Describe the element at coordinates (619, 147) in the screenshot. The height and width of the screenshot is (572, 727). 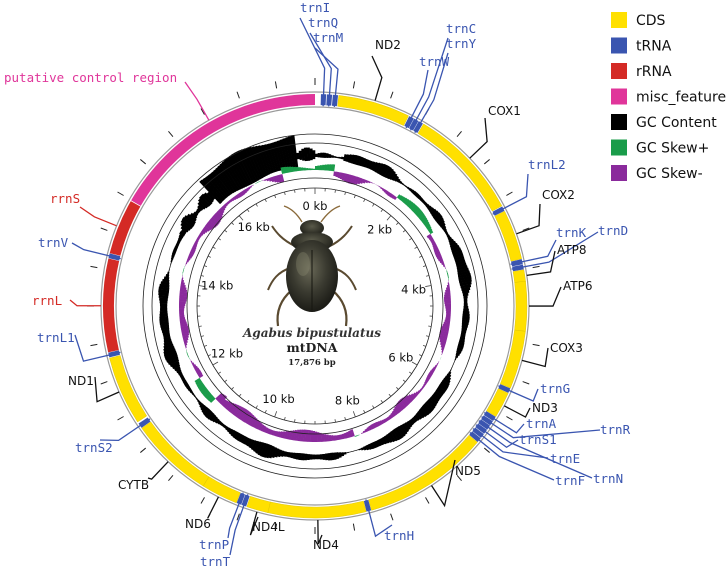
I see `legend-swatch` at that location.